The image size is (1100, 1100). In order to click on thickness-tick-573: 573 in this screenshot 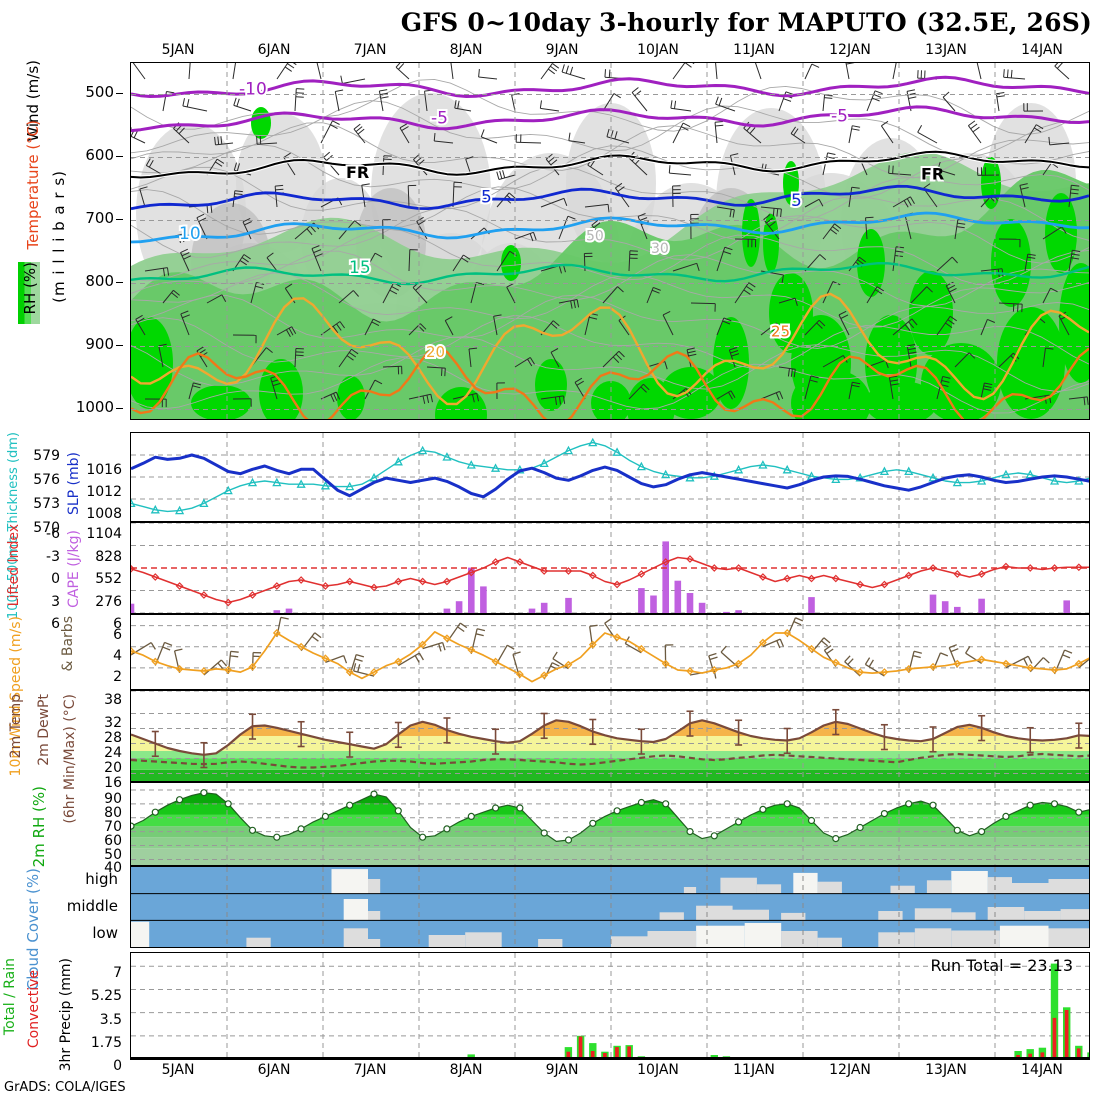, I will do `click(46, 504)`.